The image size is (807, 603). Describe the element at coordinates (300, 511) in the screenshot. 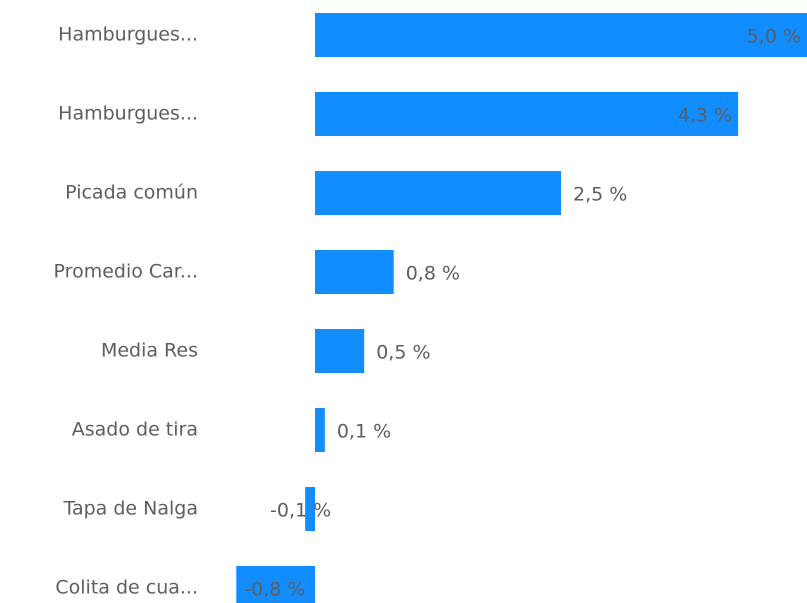

I see `value-label: -0,1 %` at that location.